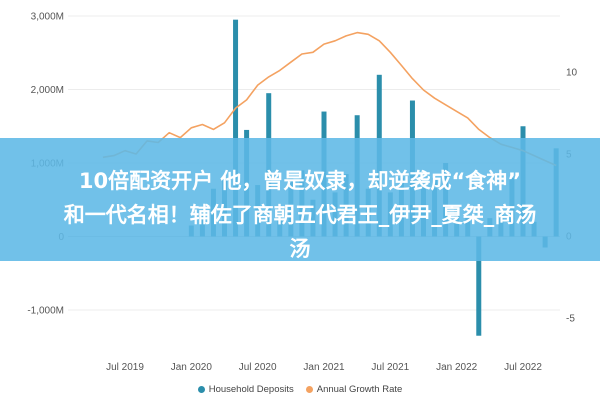 The height and width of the screenshot is (400, 600). Describe the element at coordinates (300, 215) in the screenshot. I see `banner-line-2: 和一代名相！辅佐了商朝五代君王_伊尹_夏桀_商汤` at that location.